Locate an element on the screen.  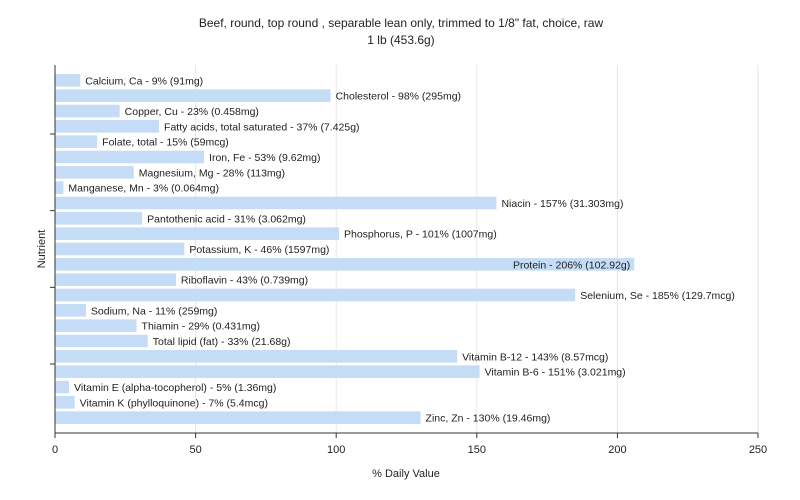
x-tick-label: 200 is located at coordinates (617, 450).